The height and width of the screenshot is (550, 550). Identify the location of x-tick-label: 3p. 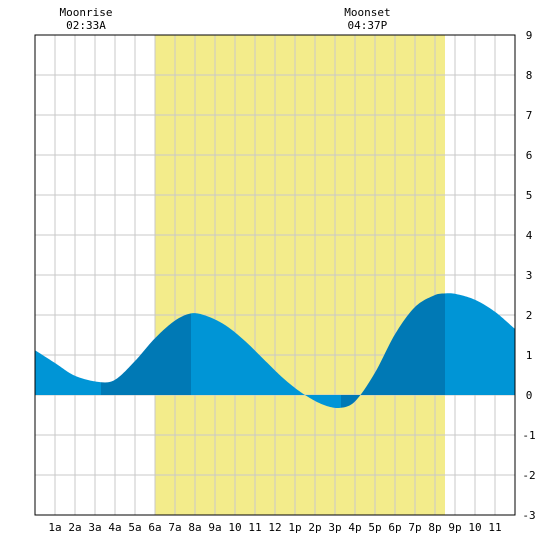
(334, 527).